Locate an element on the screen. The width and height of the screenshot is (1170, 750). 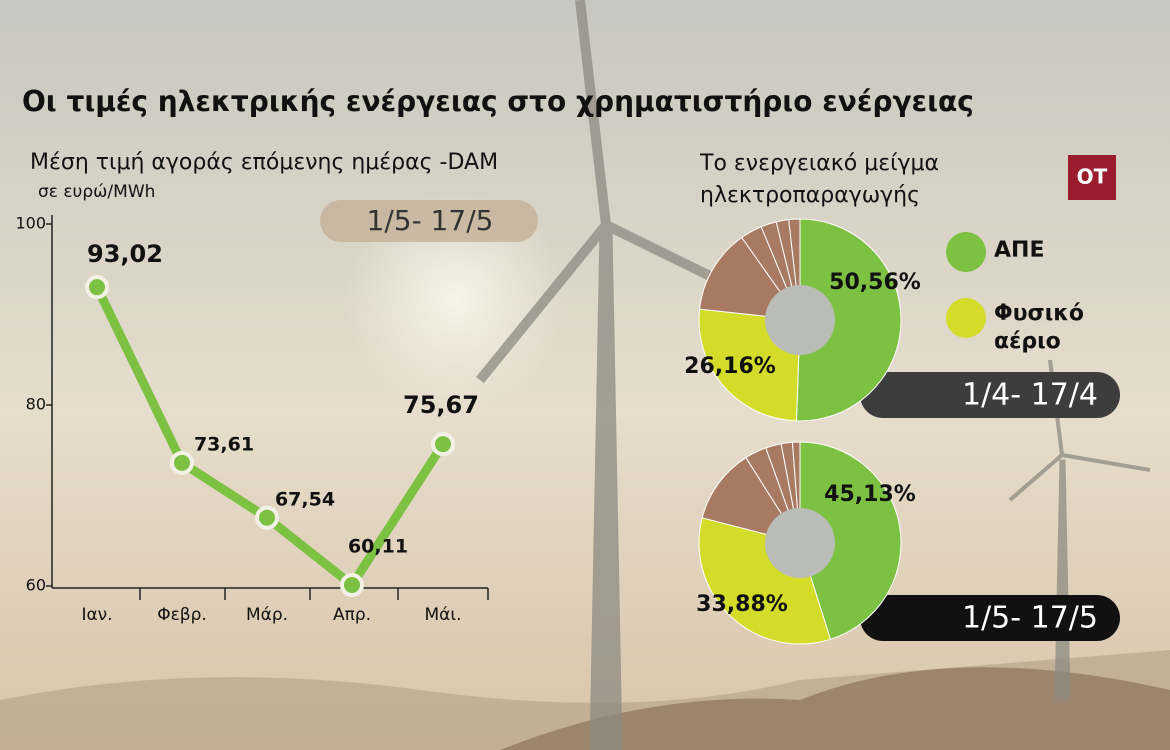
line-subtitle: σε ευρώ/MWh is located at coordinates (96, 192).